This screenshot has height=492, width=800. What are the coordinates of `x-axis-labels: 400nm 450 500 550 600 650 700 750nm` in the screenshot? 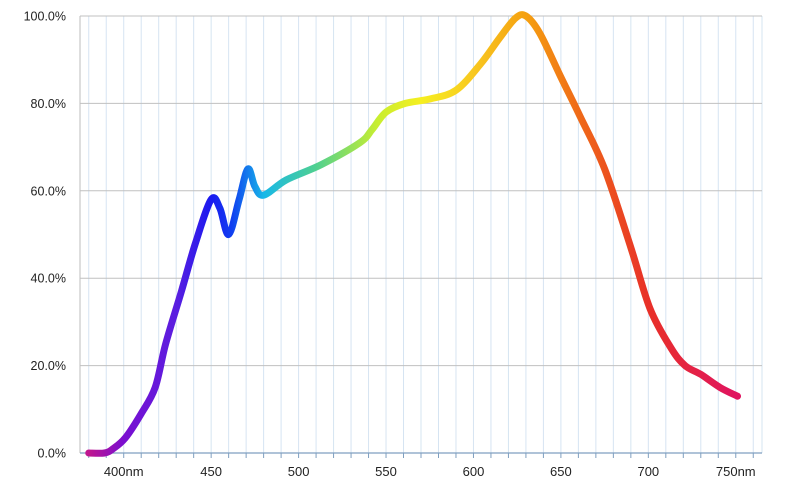 It's located at (430, 471).